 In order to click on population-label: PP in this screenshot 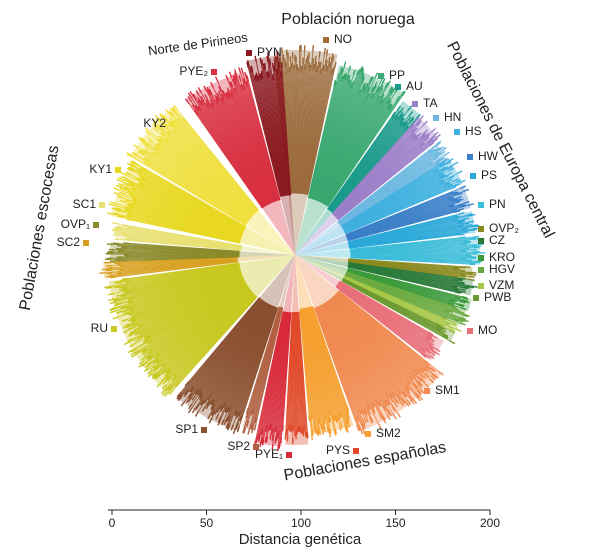, I will do `click(397, 75)`.